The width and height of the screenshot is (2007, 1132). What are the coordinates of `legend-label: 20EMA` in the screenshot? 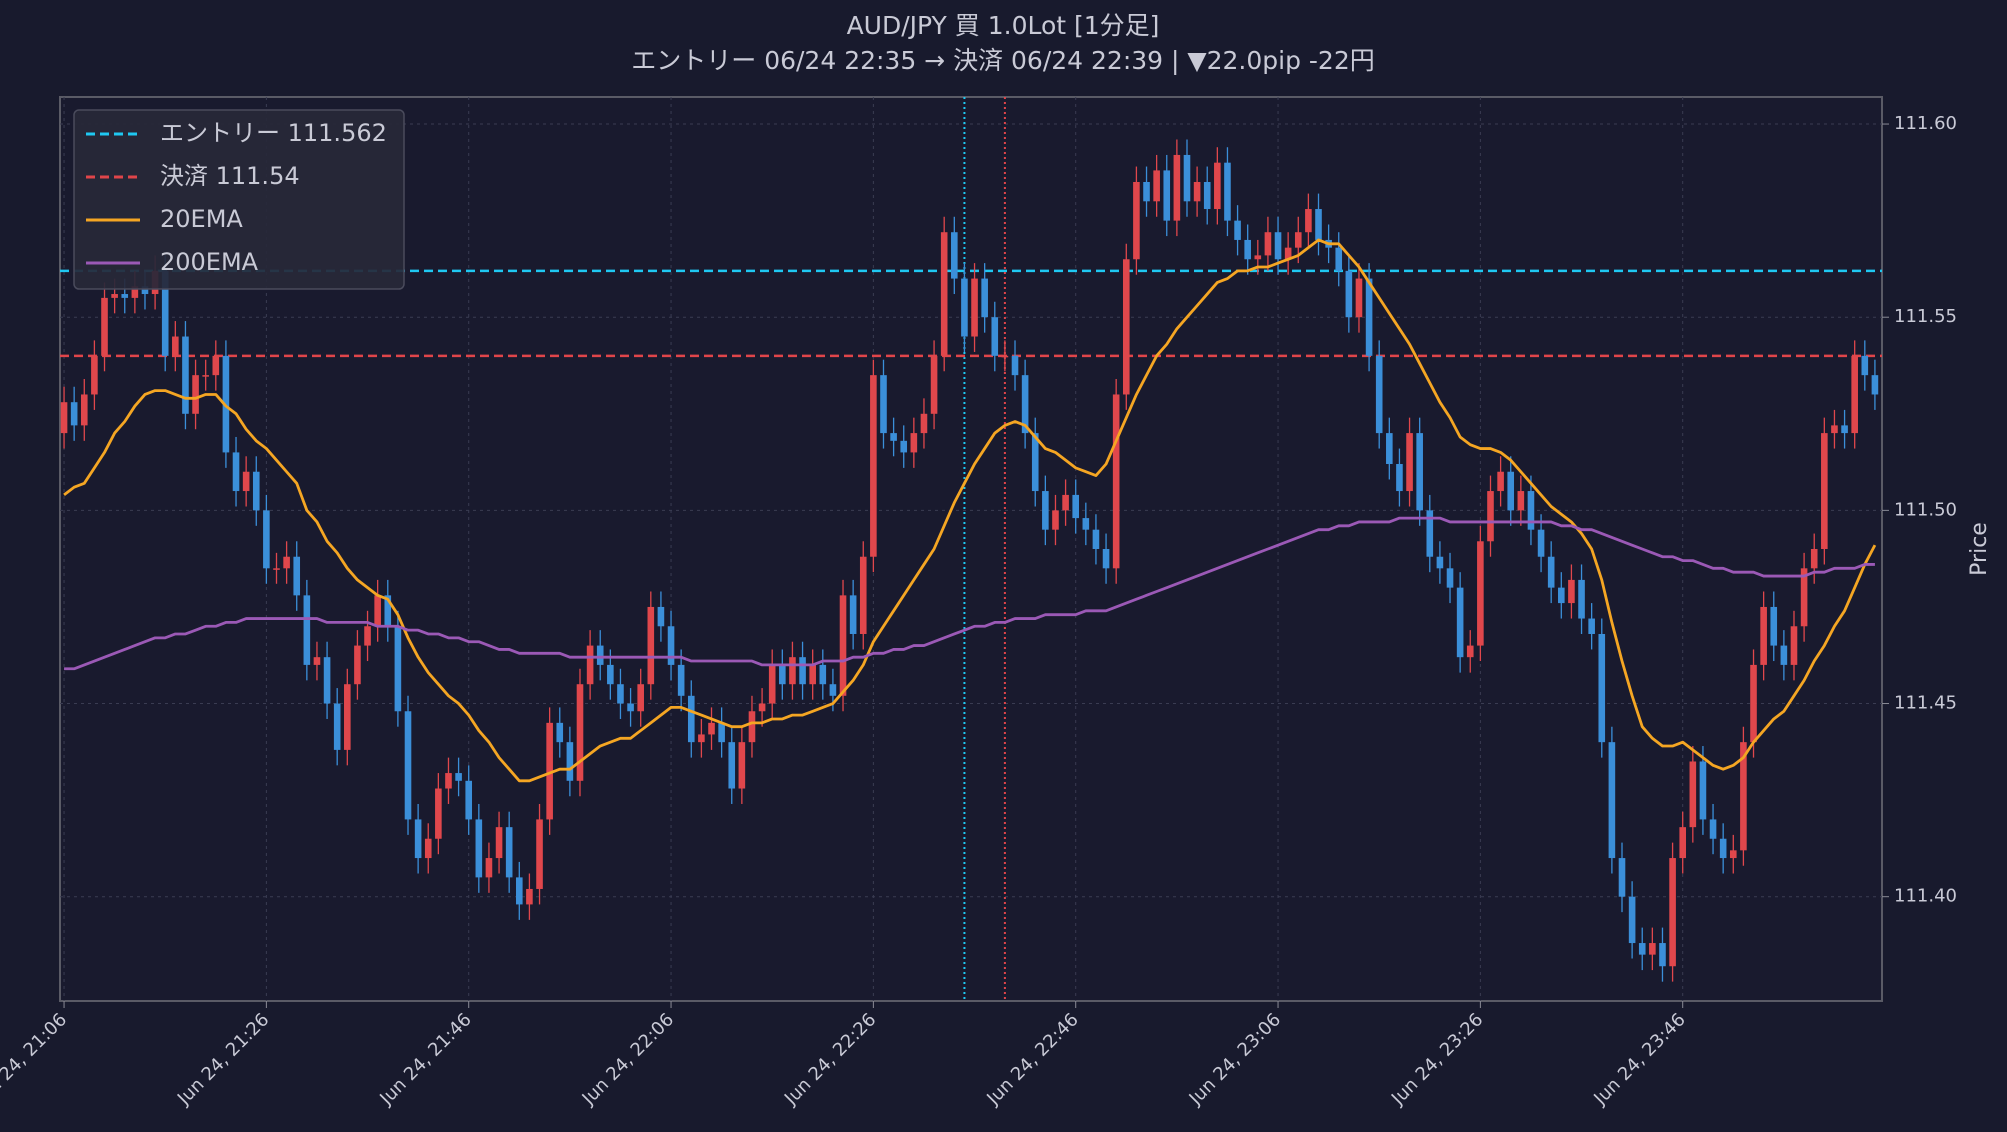 It's located at (201, 219).